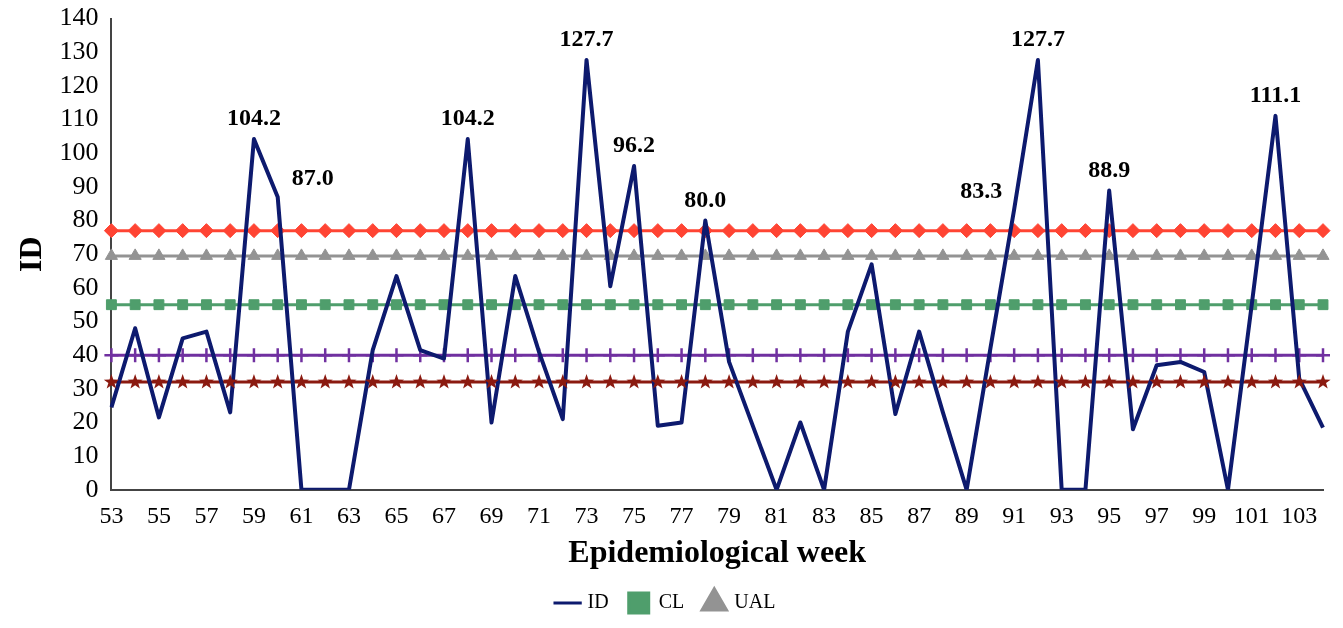 The image size is (1343, 628). What do you see at coordinates (444, 515) in the screenshot?
I see `x-tick-label: 67` at bounding box center [444, 515].